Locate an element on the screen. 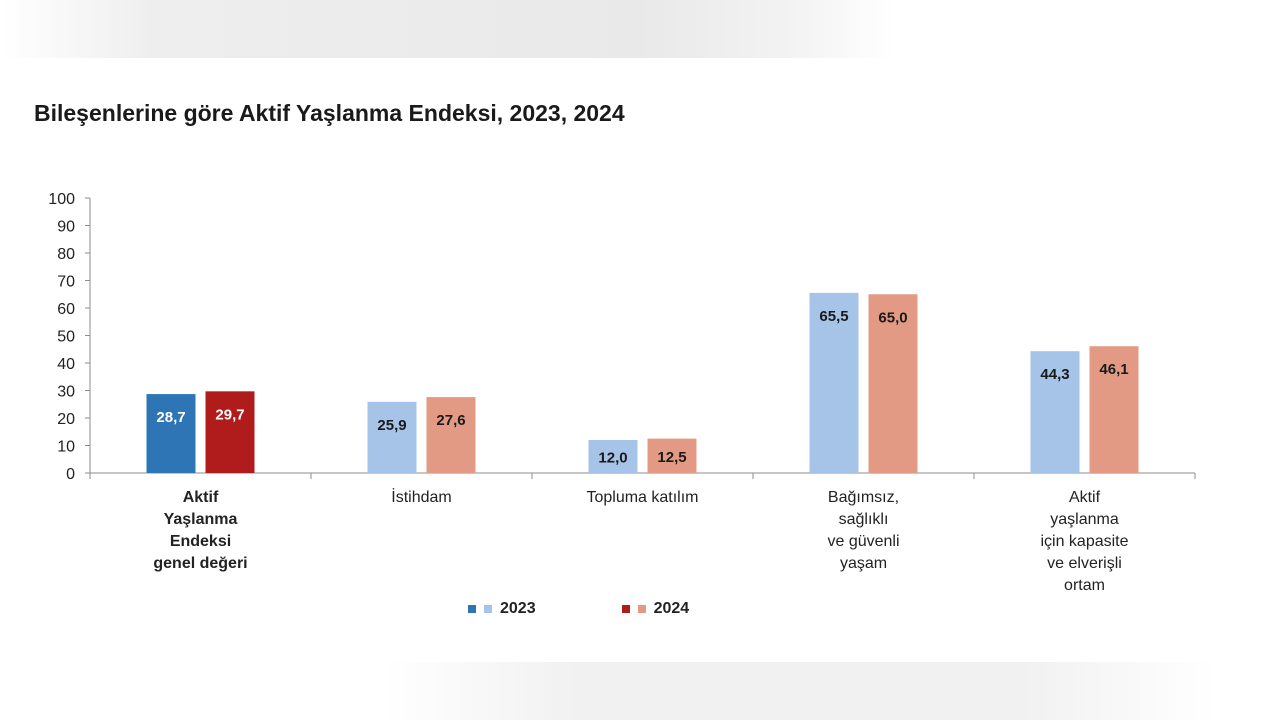 The height and width of the screenshot is (720, 1280). legend-swatch-2023 is located at coordinates (488, 609).